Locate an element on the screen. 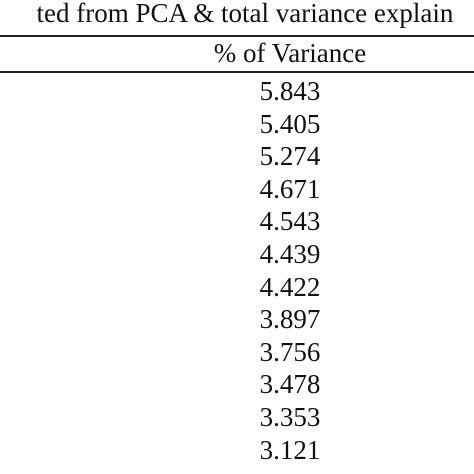  column-header-variance: % of Variance is located at coordinates (290, 53).